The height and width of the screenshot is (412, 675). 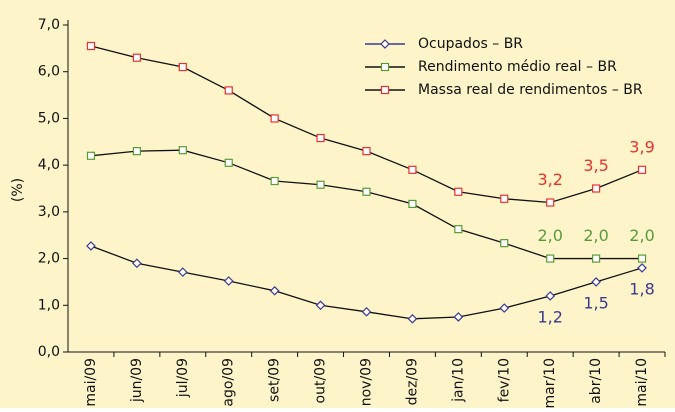 I want to click on x-tick-label: mai/09, so click(x=91, y=382).